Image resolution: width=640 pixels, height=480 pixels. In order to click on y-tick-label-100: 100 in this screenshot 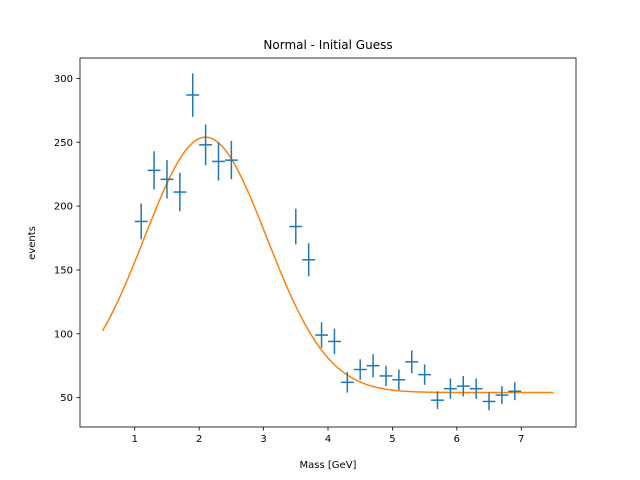, I will do `click(63, 334)`.